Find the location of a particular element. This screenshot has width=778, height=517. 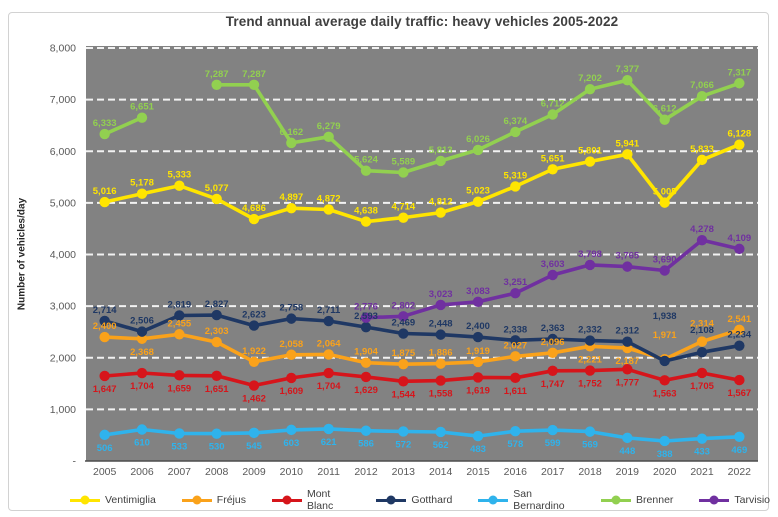

data-label: 3,251 is located at coordinates (515, 282).